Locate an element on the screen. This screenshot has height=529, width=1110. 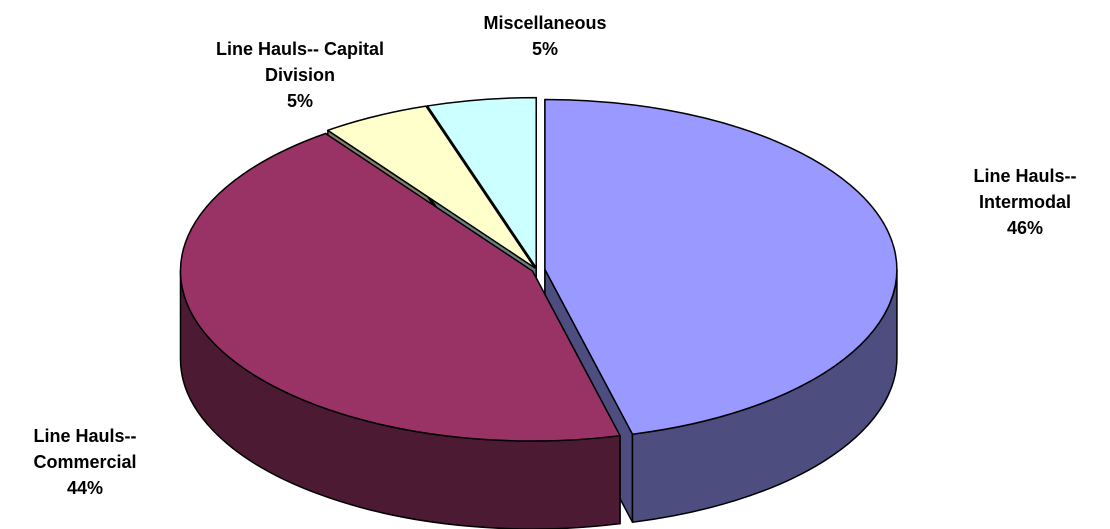
category-name: Line Hauls-- Commercial is located at coordinates (85, 449).